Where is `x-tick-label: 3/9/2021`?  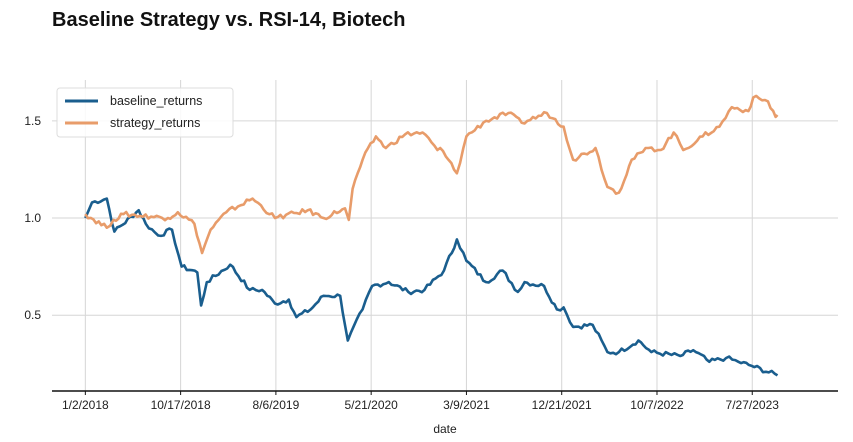 x-tick-label: 3/9/2021 is located at coordinates (466, 405).